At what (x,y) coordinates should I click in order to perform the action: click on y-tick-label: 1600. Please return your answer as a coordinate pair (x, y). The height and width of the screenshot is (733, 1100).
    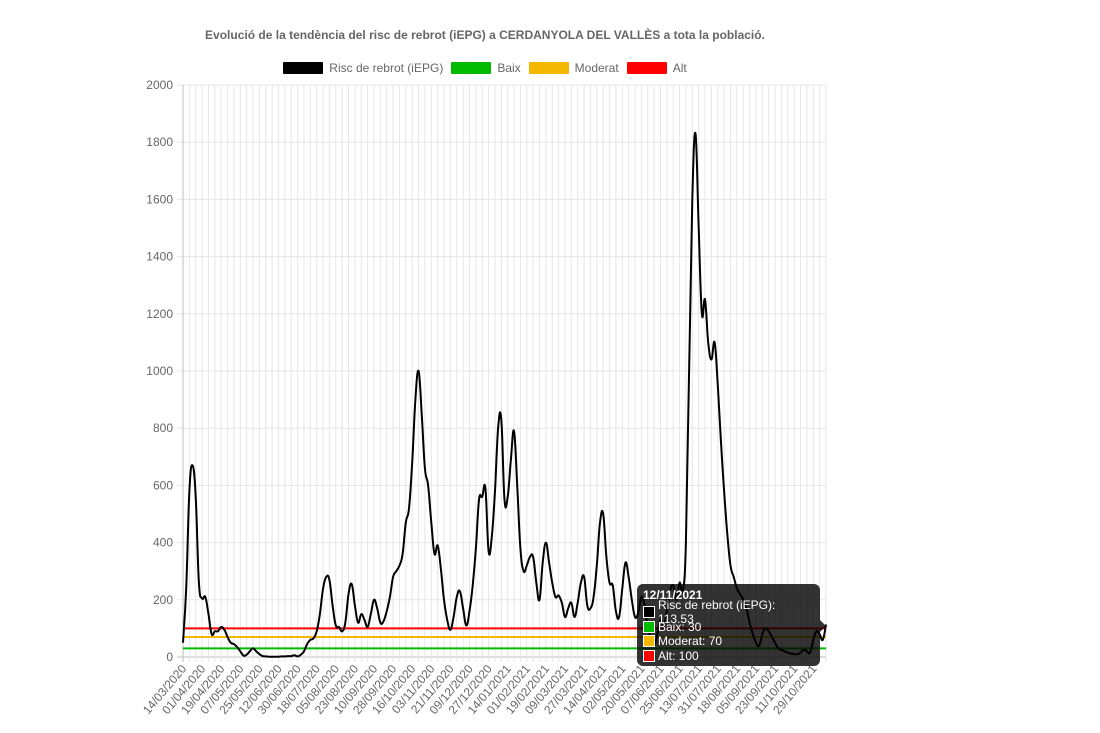
    Looking at the image, I should click on (159, 199).